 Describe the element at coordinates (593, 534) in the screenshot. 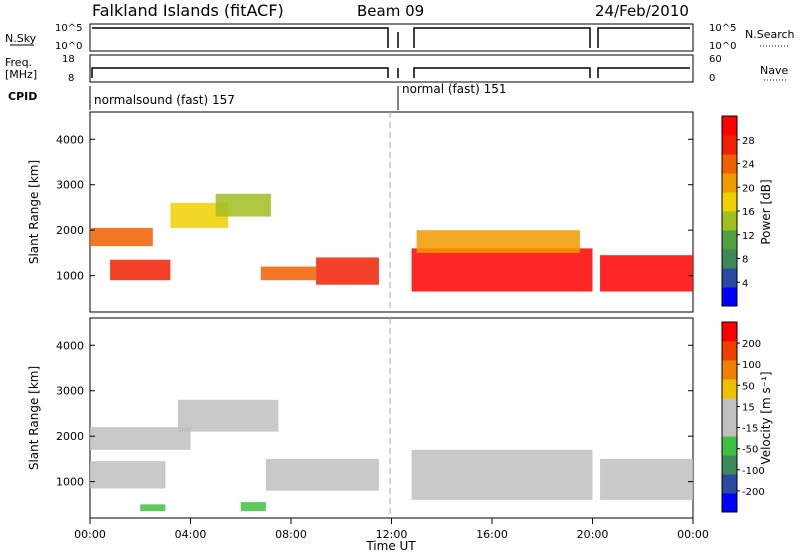

I see `x-tick-label: 20:00` at that location.